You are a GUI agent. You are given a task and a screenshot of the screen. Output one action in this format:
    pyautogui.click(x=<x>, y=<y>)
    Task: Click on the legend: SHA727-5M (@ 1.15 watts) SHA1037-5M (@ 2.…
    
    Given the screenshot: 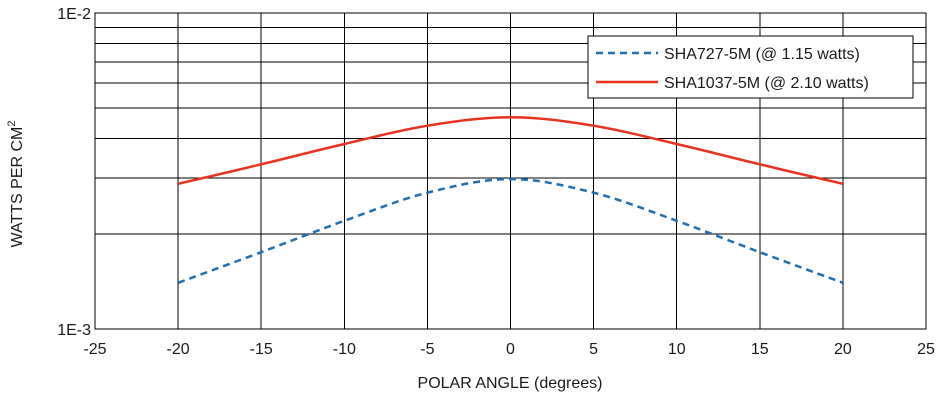 What is the action you would take?
    pyautogui.click(x=750, y=67)
    